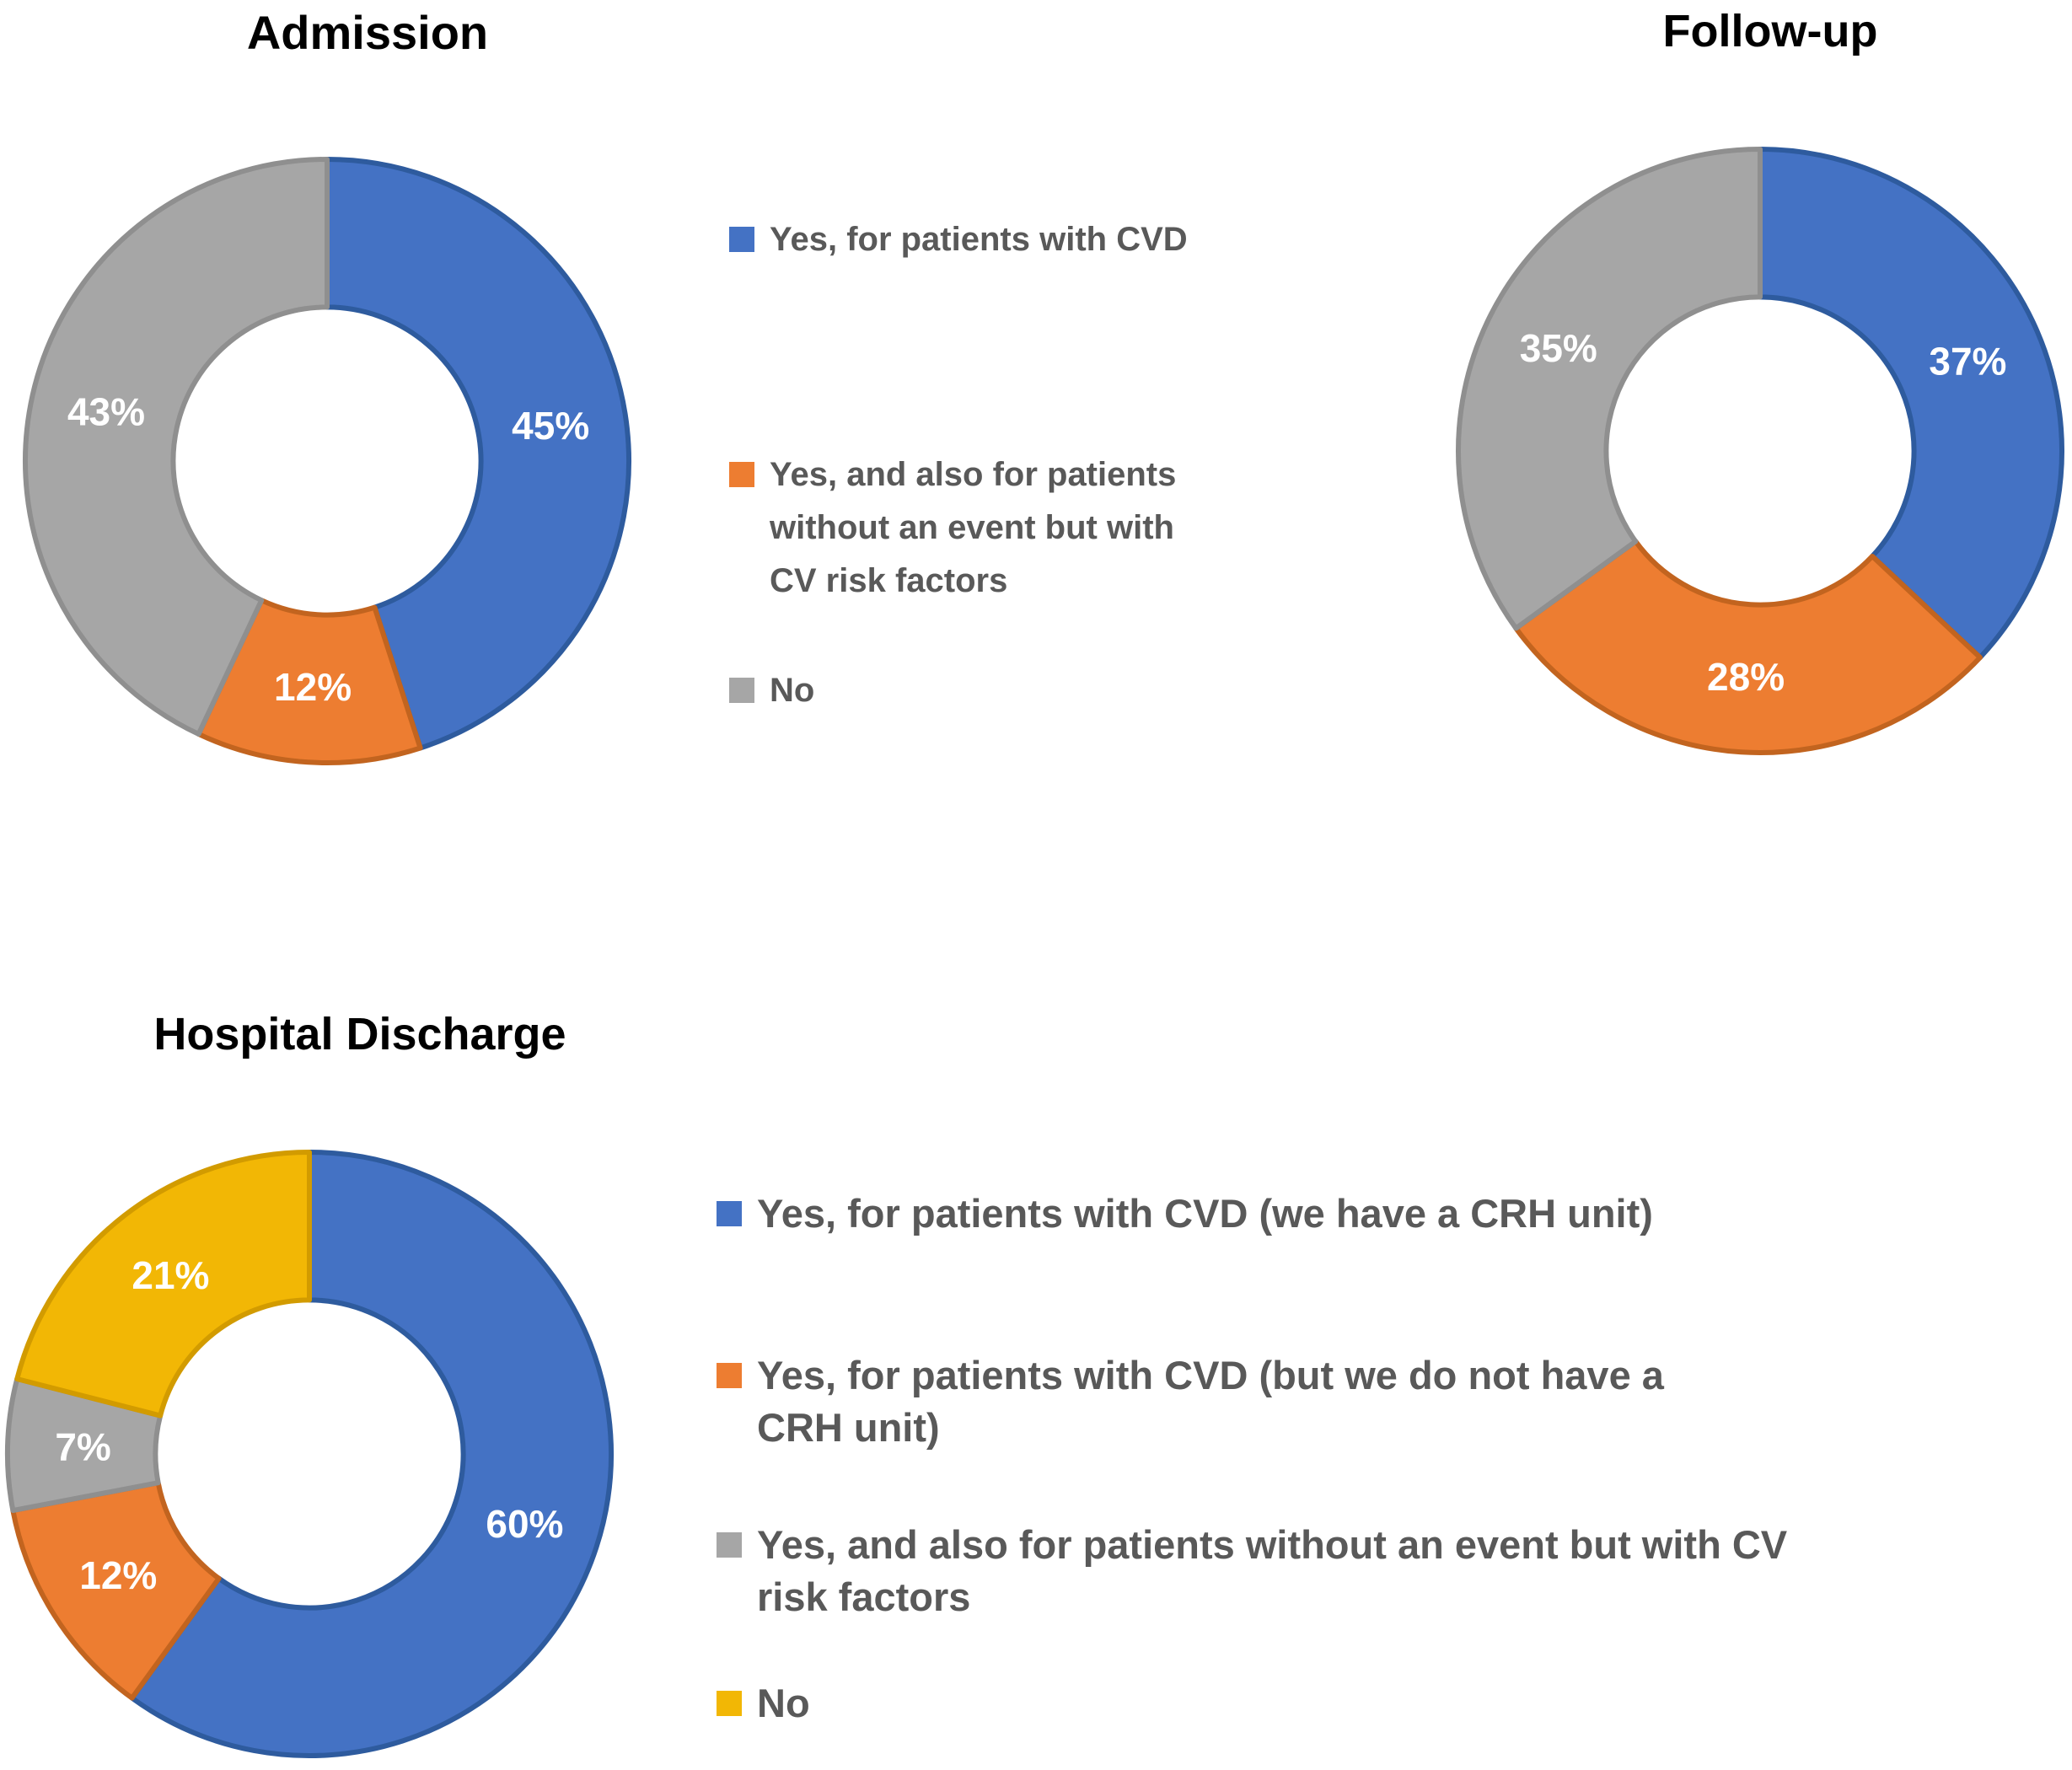  Describe the element at coordinates (524, 1524) in the screenshot. I see `data-label-hospital-discharge-0: 60%` at that location.